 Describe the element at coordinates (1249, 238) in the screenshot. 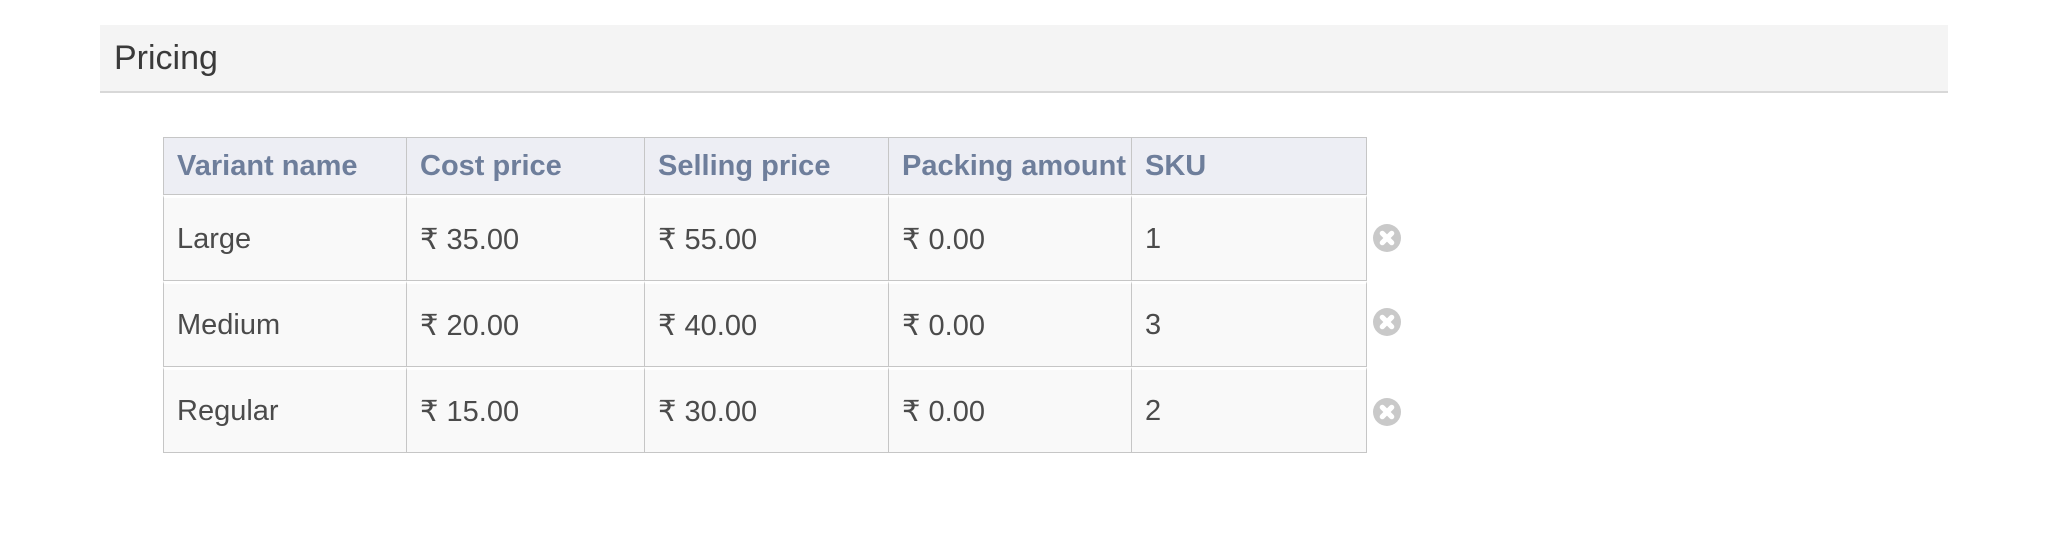

I see `cell-sku: 1` at that location.